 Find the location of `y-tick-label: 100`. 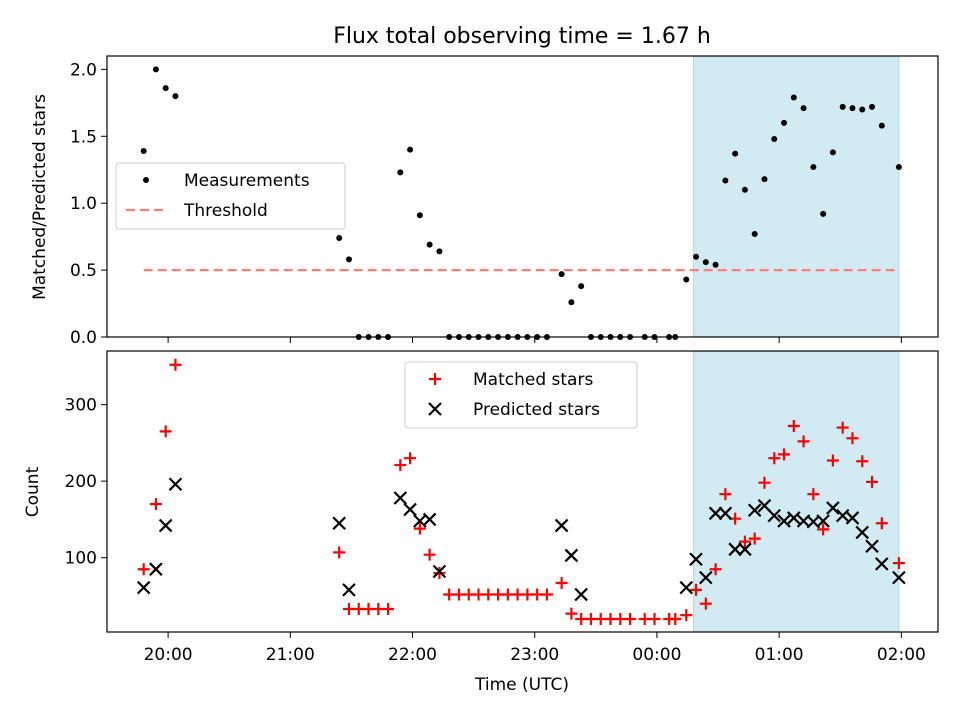

y-tick-label: 100 is located at coordinates (81, 559).